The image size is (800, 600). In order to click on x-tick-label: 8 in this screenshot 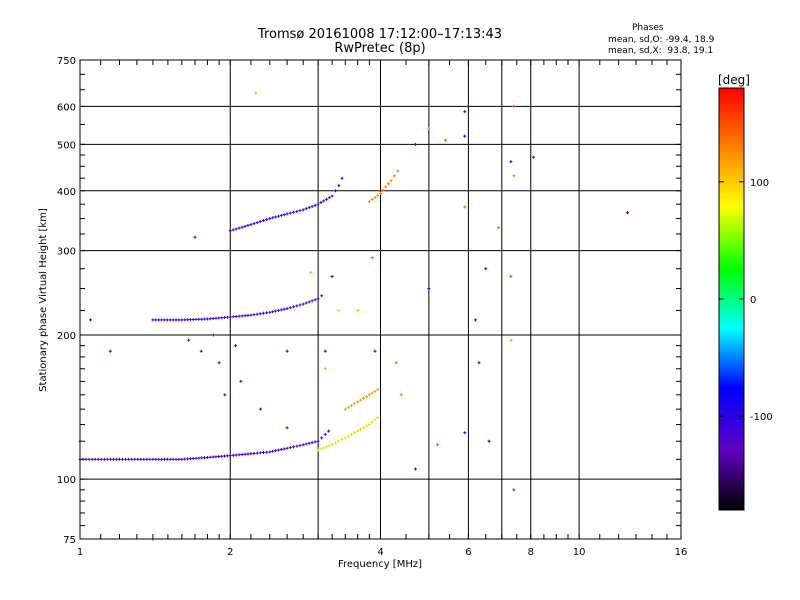, I will do `click(531, 552)`.